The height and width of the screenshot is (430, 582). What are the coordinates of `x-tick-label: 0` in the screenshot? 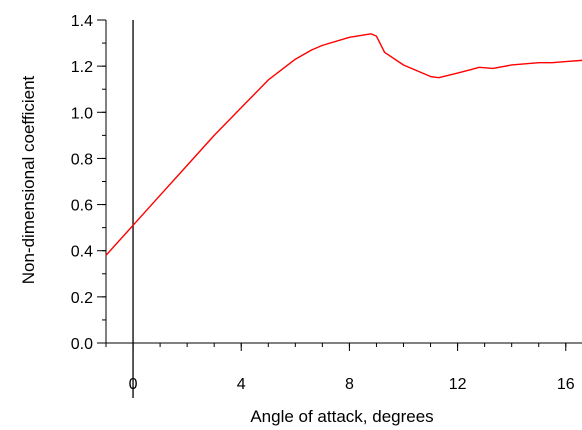 It's located at (133, 384).